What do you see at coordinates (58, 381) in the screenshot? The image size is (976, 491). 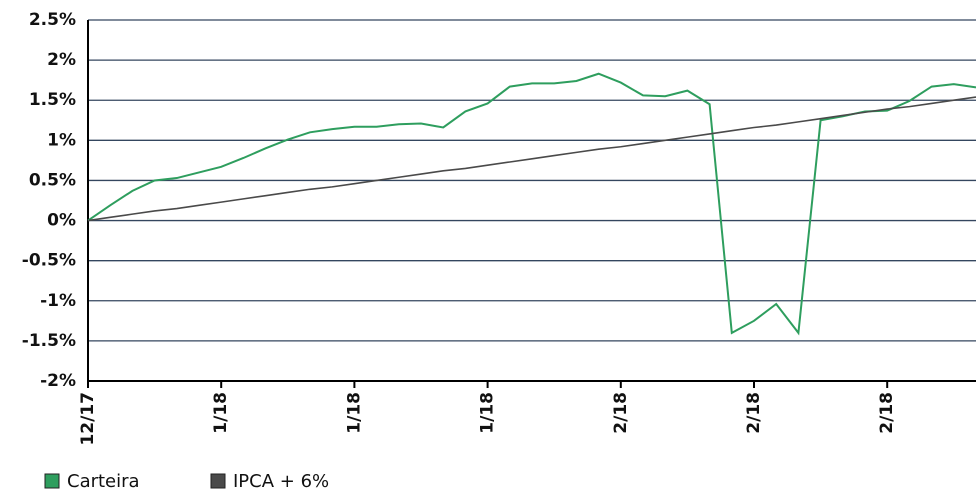 I see `y-tick-label: -2%` at bounding box center [58, 381].